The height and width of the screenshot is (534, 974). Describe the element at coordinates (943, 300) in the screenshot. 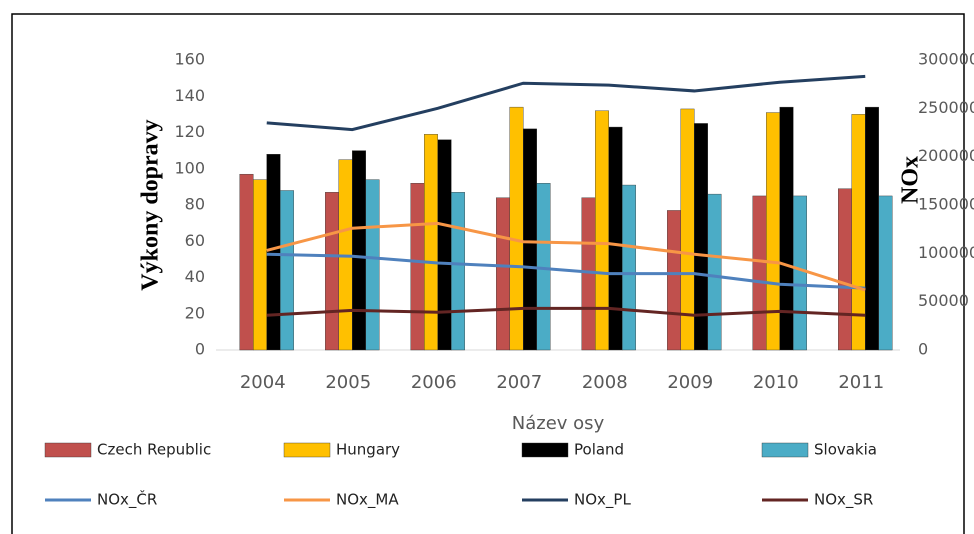

I see `y2-tick-label: 50000` at that location.